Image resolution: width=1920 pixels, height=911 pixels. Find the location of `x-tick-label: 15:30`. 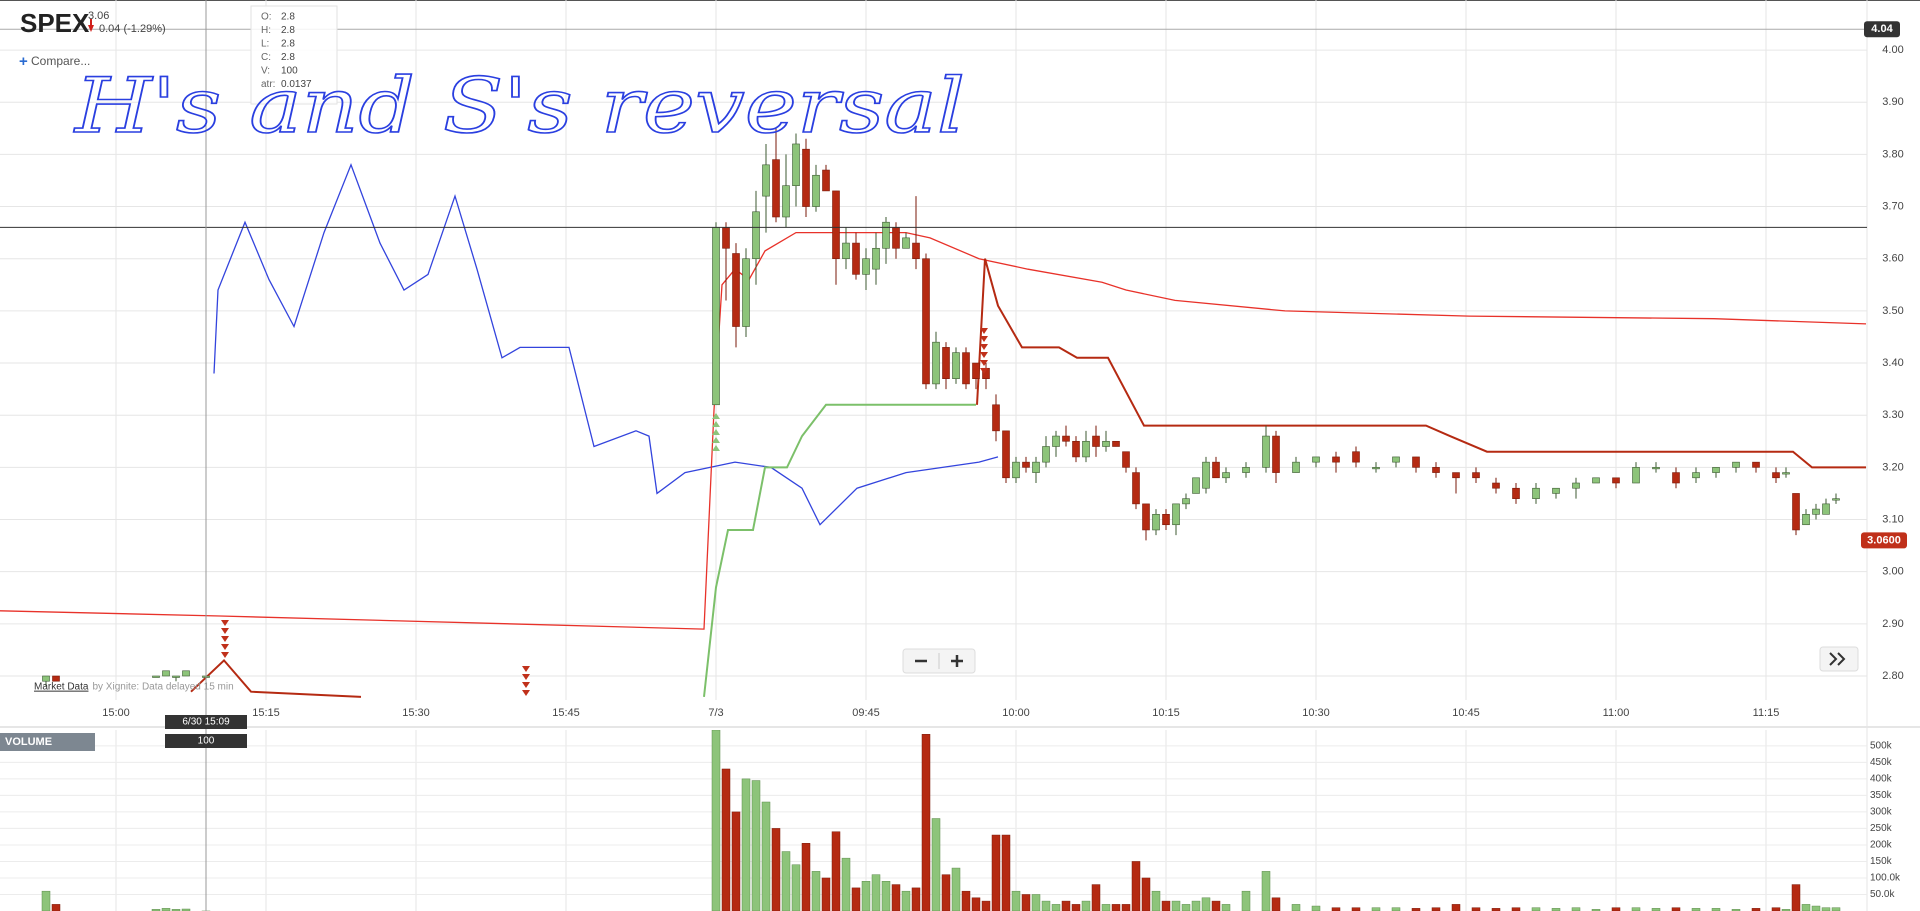

x-tick-label: 15:30 is located at coordinates (416, 713).